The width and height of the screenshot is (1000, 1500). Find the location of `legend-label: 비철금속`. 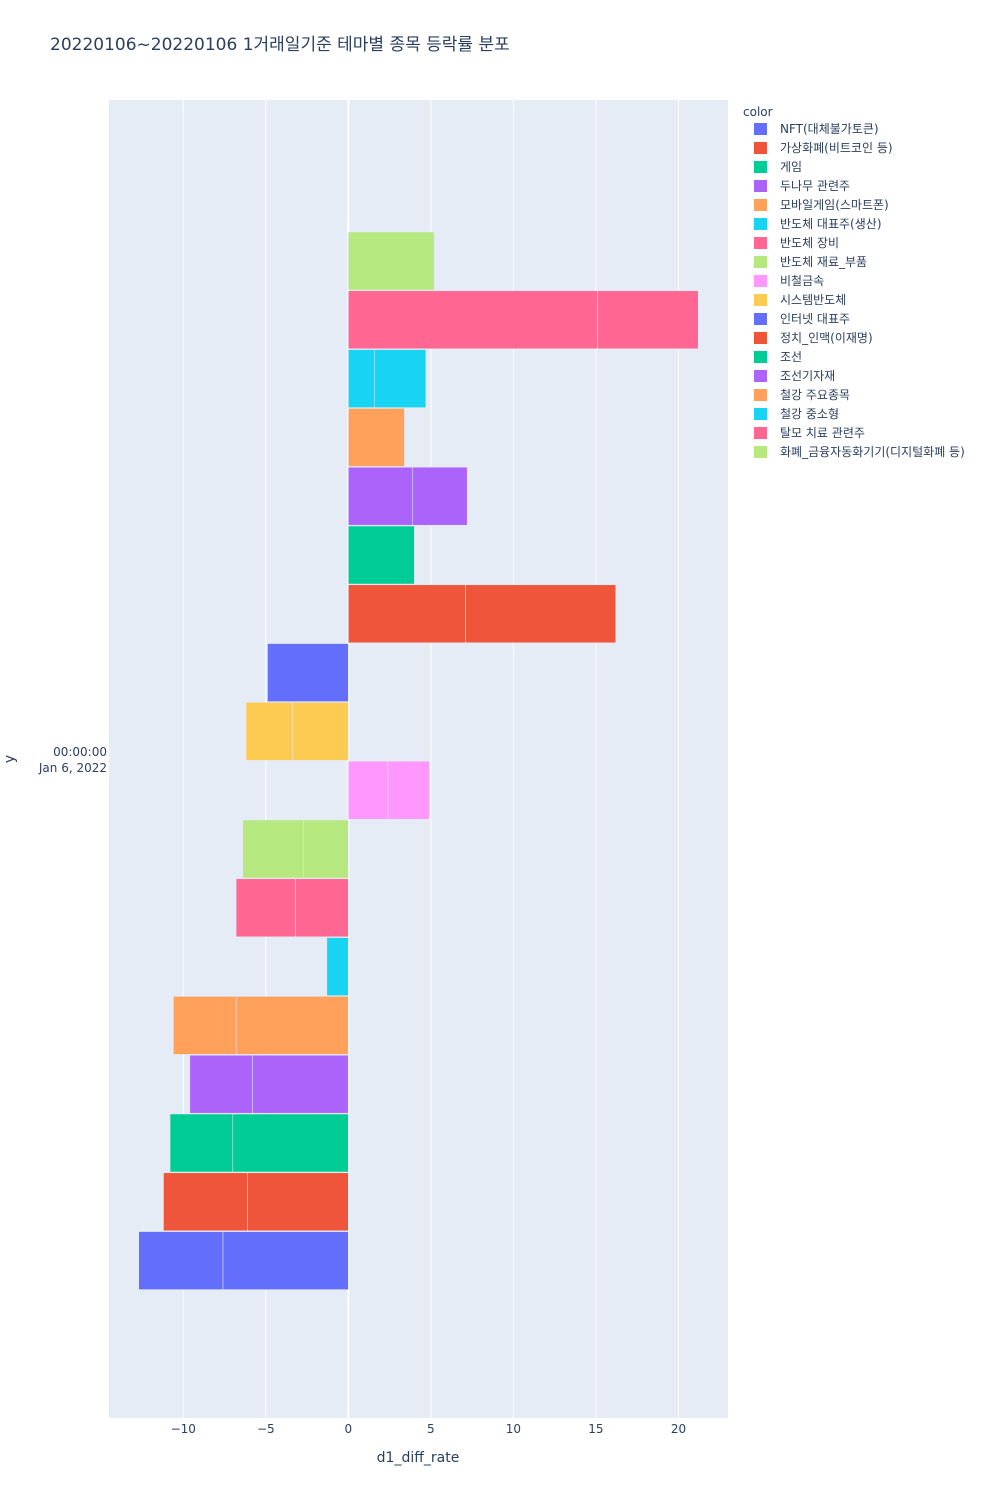

legend-label: 비철금속 is located at coordinates (802, 281).